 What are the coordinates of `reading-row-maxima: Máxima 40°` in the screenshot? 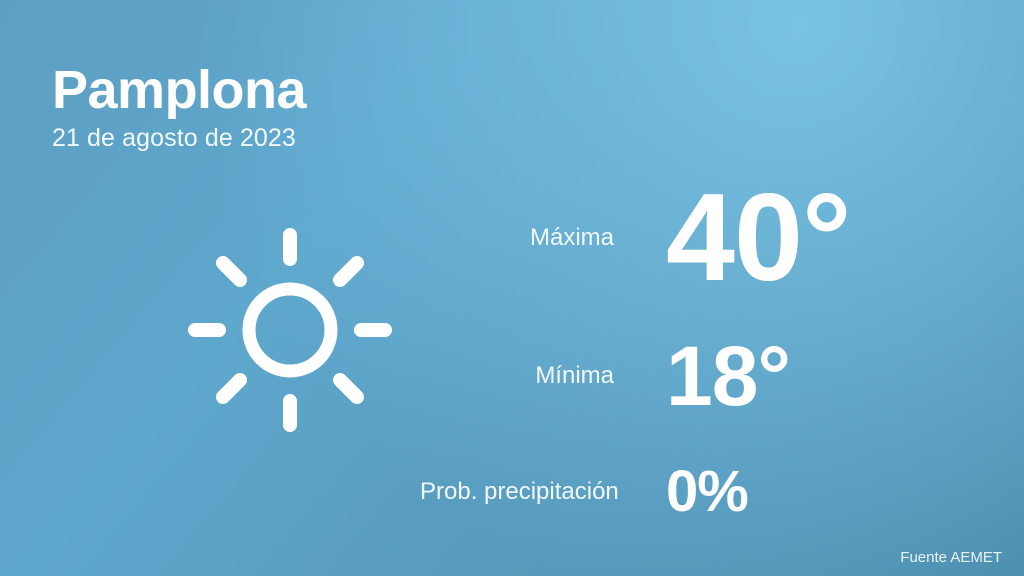 It's located at (700, 238).